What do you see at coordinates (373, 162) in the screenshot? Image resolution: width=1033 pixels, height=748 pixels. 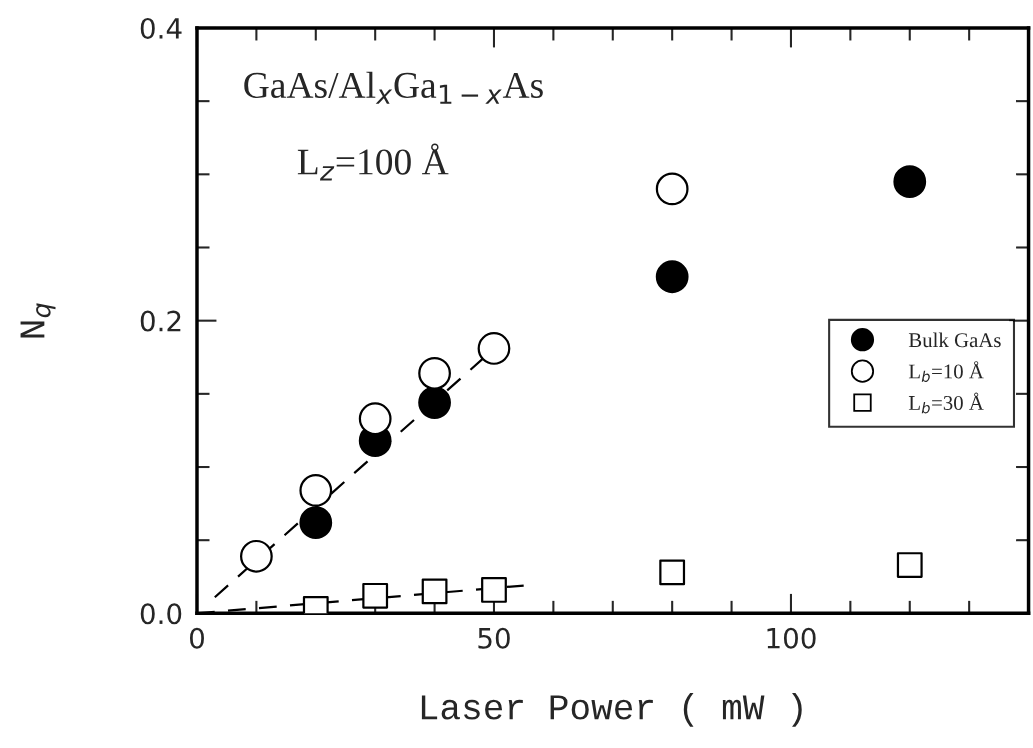 I see `annotation: L$_{z}$=100 Å` at bounding box center [373, 162].